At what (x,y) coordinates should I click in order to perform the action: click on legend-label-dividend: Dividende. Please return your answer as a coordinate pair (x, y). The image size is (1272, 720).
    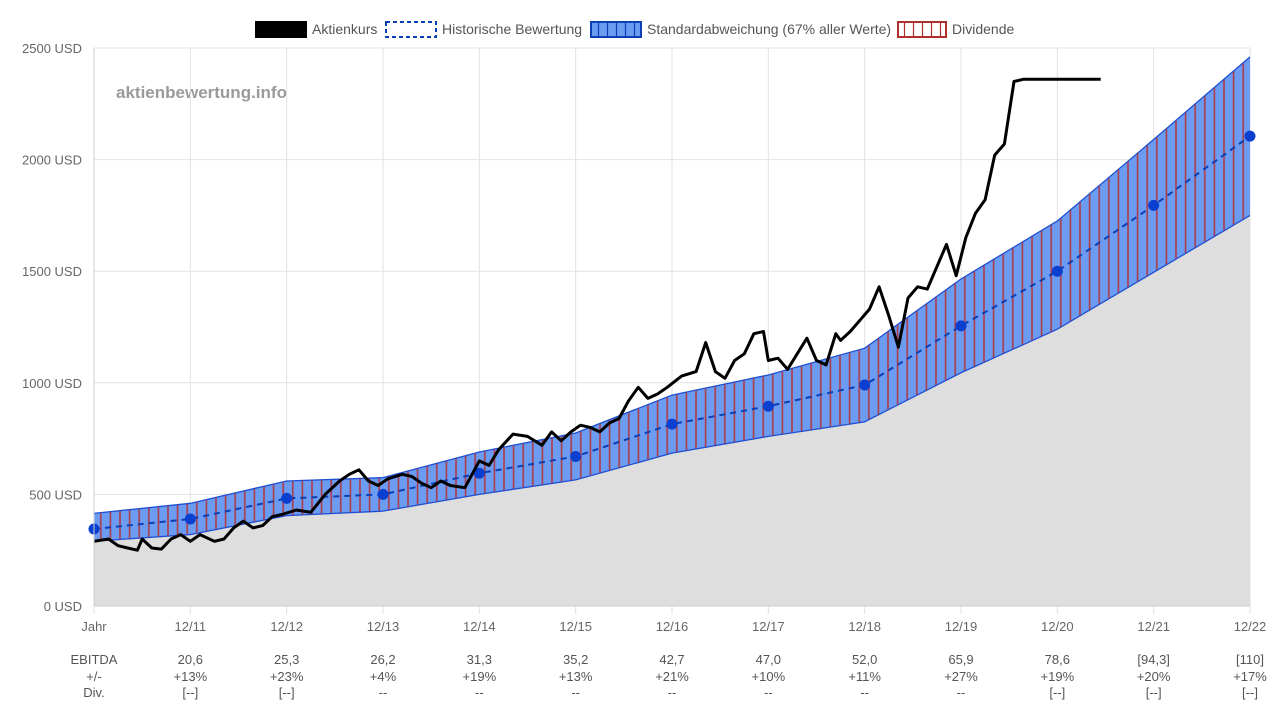
    Looking at the image, I should click on (983, 29).